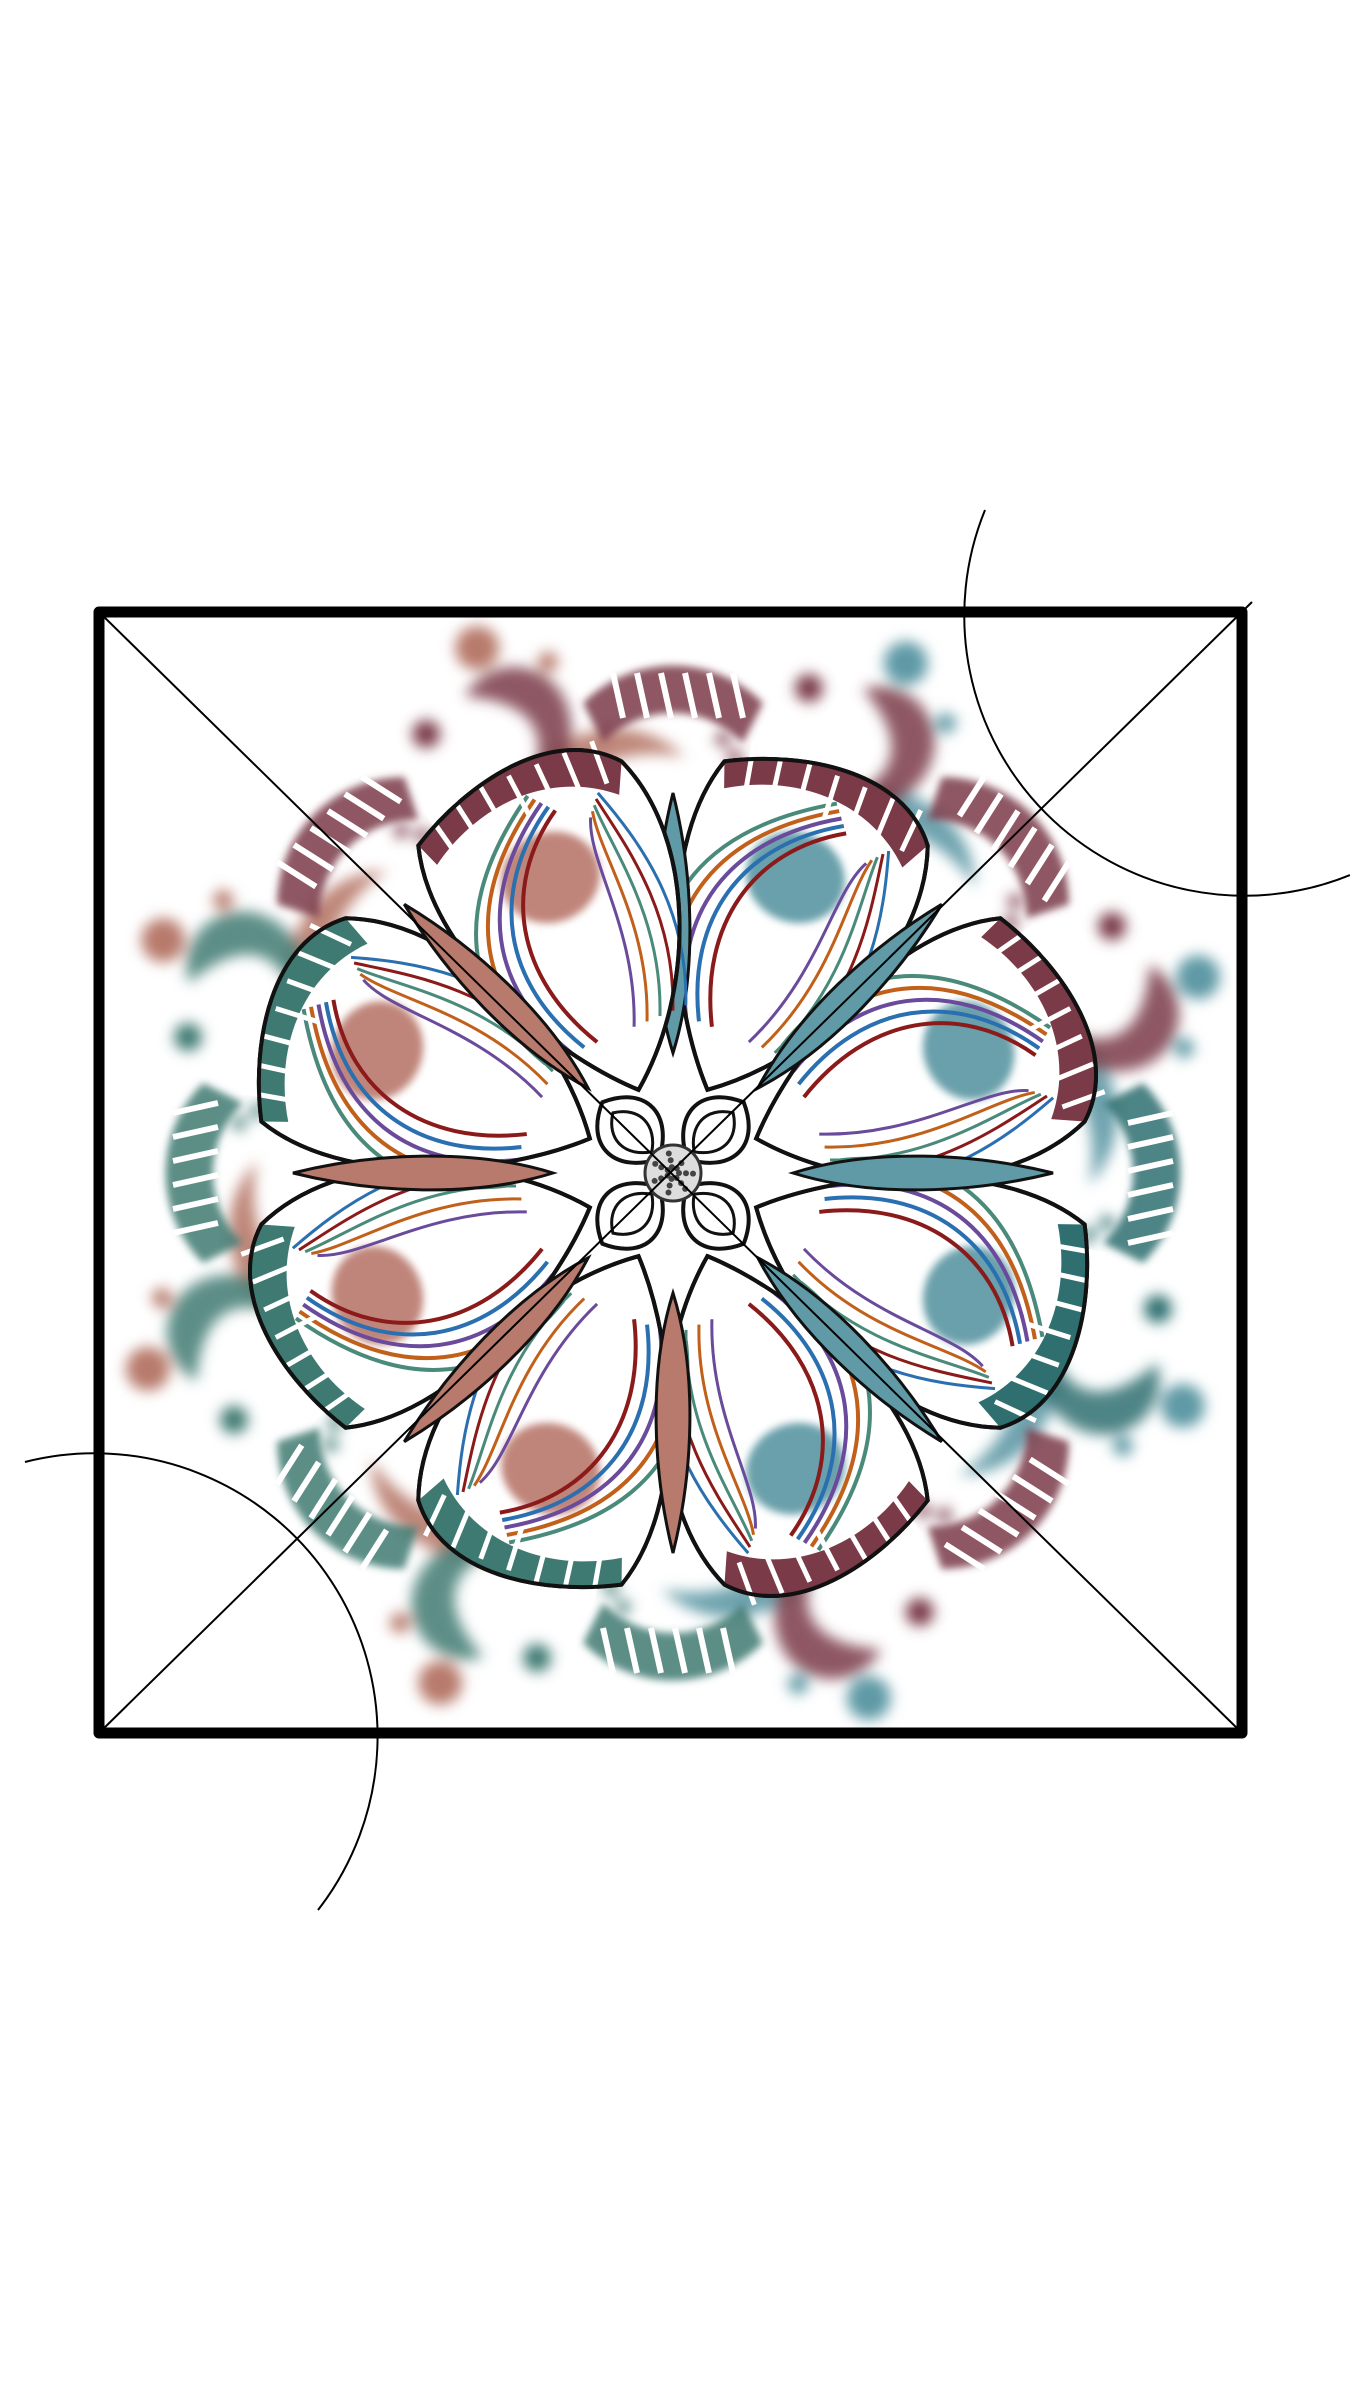 The width and height of the screenshot is (1350, 2400). What do you see at coordinates (1156, 703) in the screenshot?
I see `guide-arc` at bounding box center [1156, 703].